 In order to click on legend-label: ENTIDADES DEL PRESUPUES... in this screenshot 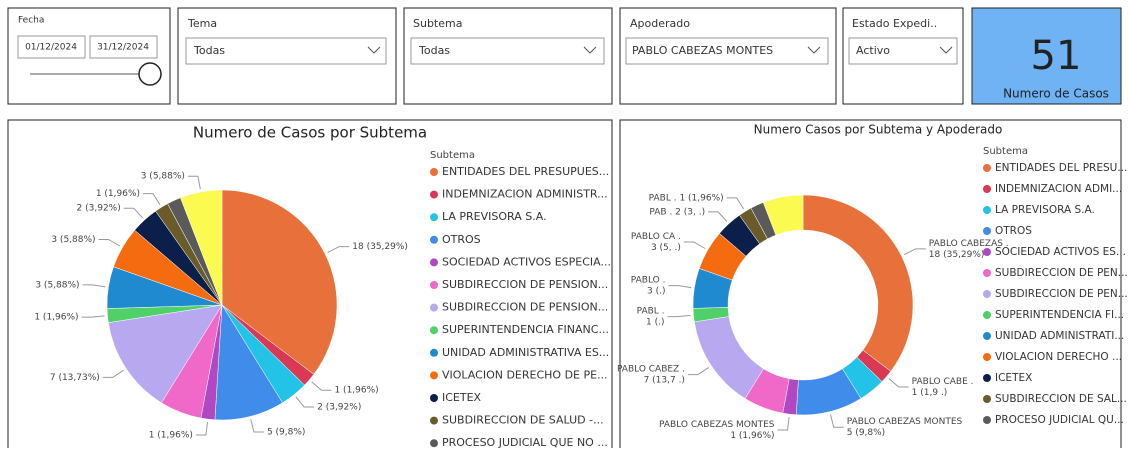, I will do `click(525, 171)`.